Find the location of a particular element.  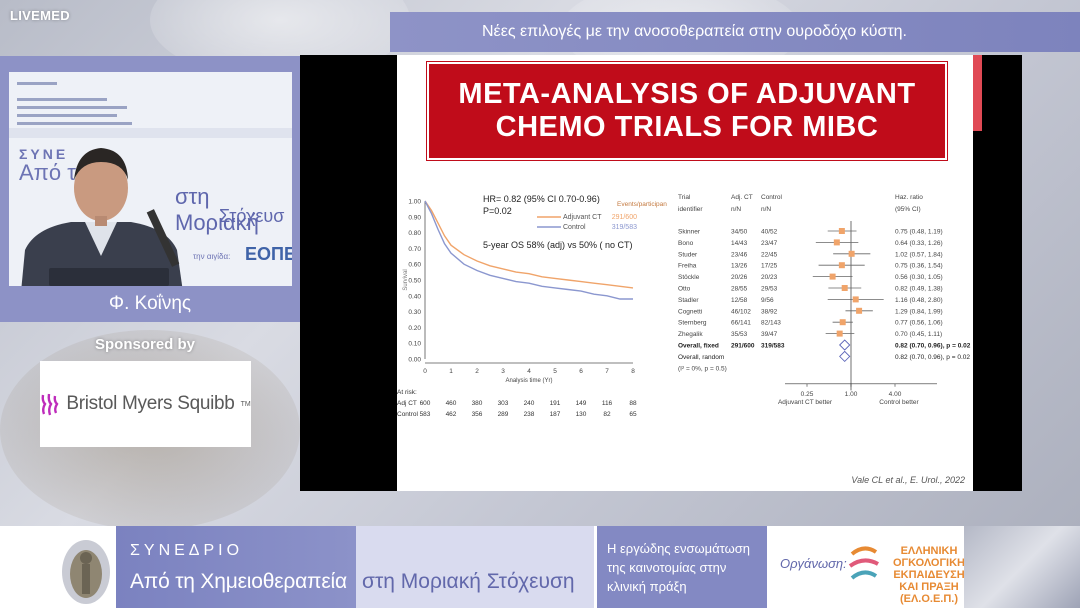

trial-name: Bono is located at coordinates (686, 243).